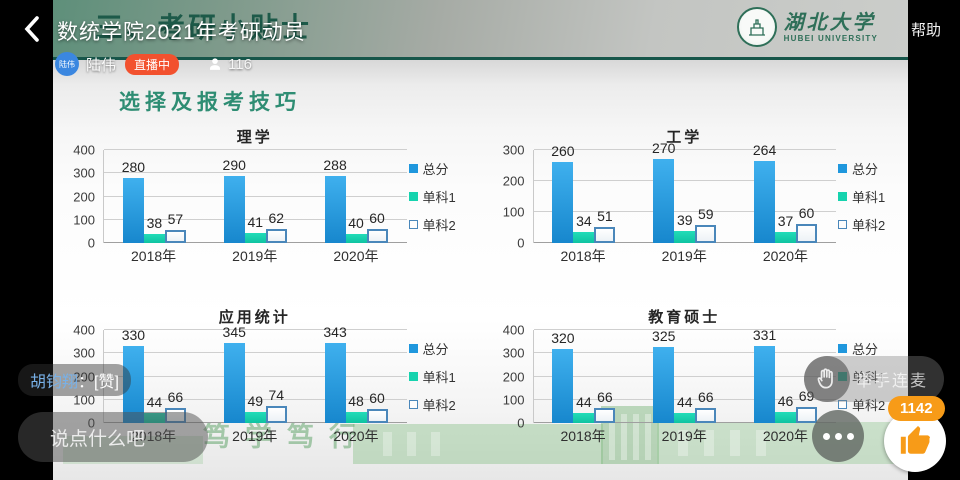 The width and height of the screenshot is (960, 480). What do you see at coordinates (829, 22) in the screenshot?
I see `university-name-cn: 湖北大学` at bounding box center [829, 22].